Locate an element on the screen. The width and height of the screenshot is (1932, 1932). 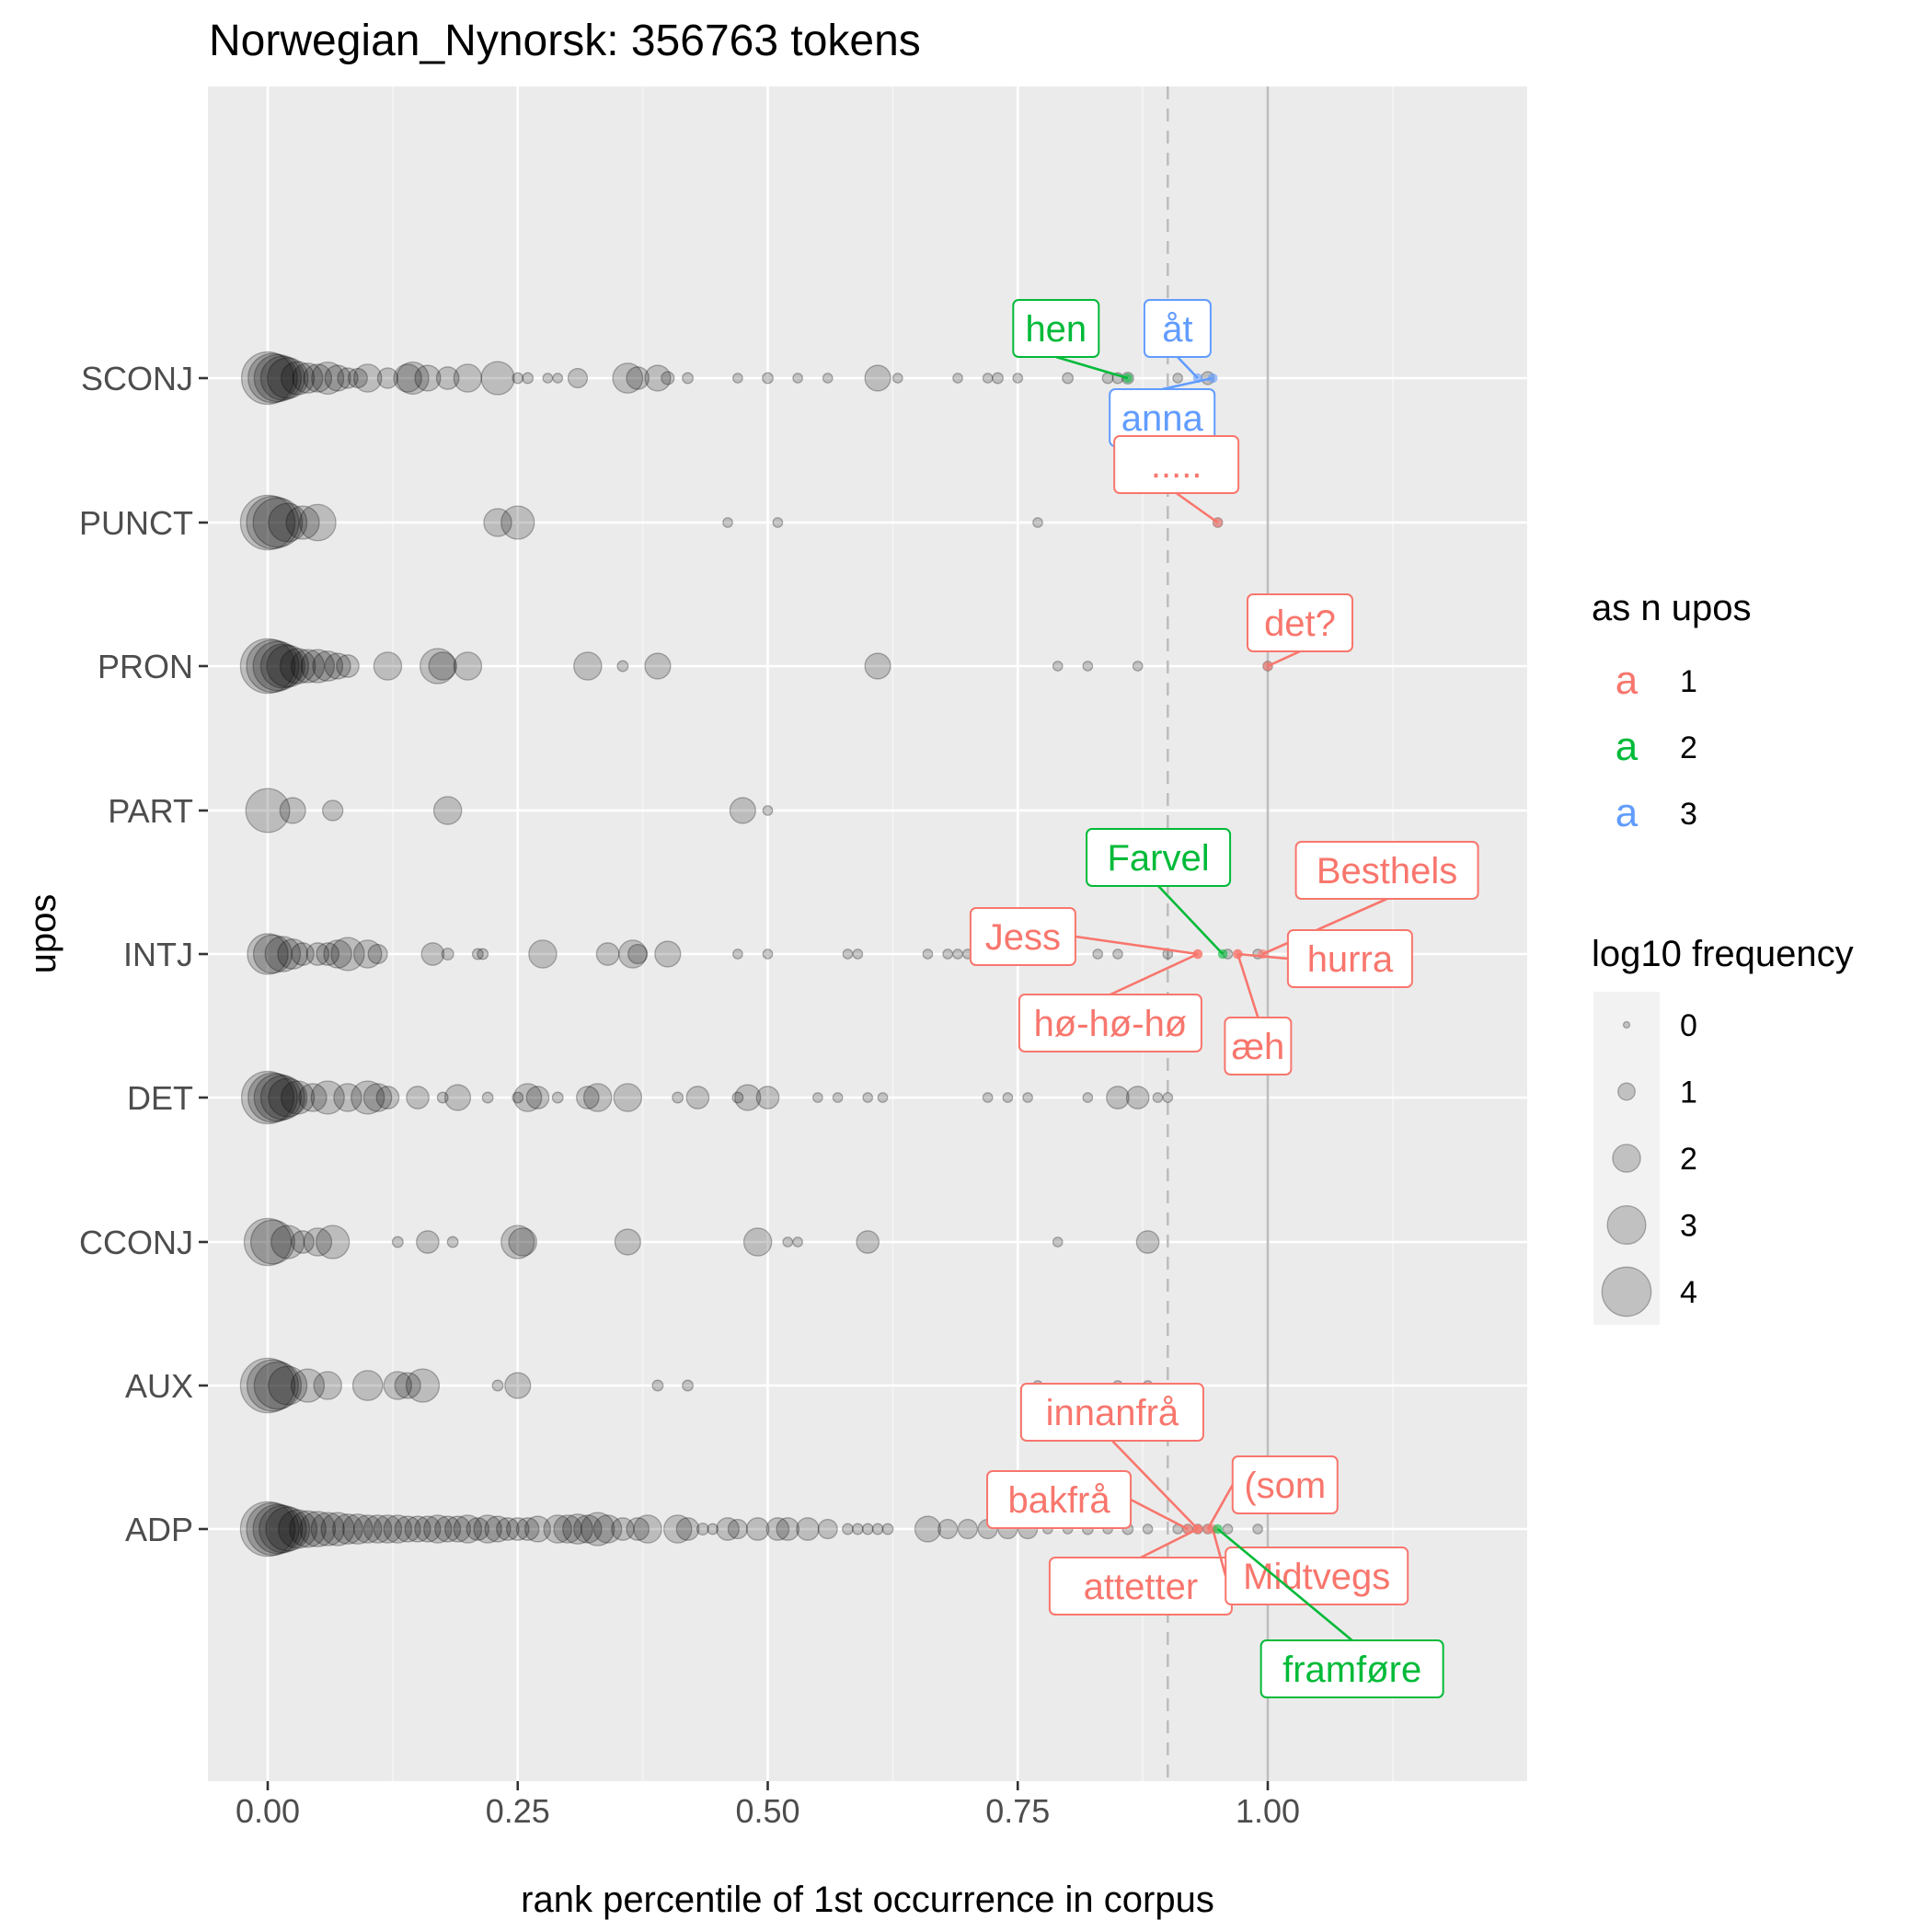
annotation-text: Jess is located at coordinates (1023, 937).